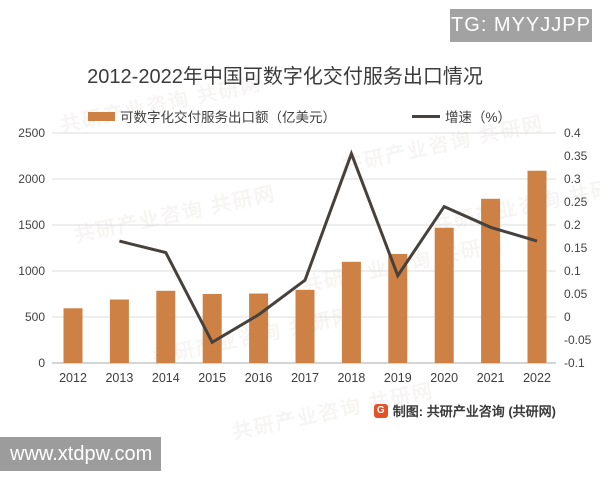  What do you see at coordinates (537, 378) in the screenshot?
I see `x-label-2022: 2022` at bounding box center [537, 378].